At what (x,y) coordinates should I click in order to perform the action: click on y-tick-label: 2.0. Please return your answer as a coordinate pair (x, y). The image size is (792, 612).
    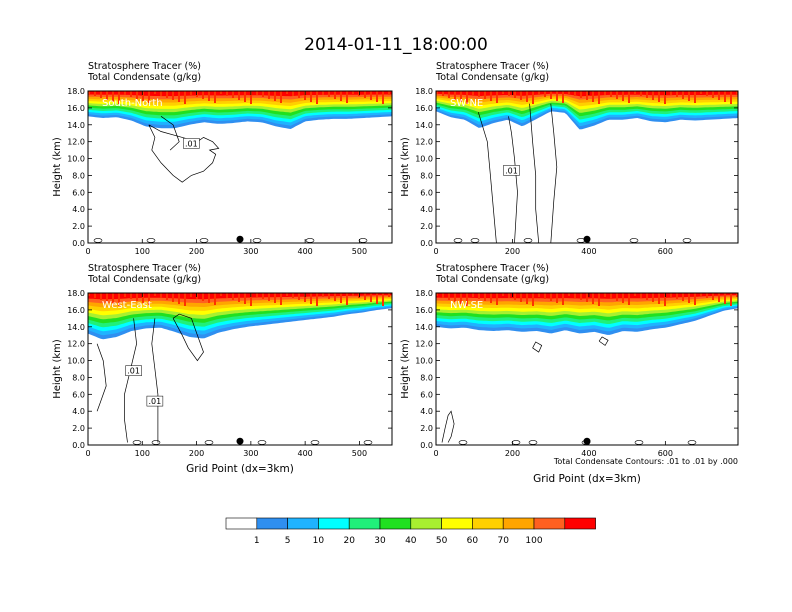
    Looking at the image, I should click on (78, 428).